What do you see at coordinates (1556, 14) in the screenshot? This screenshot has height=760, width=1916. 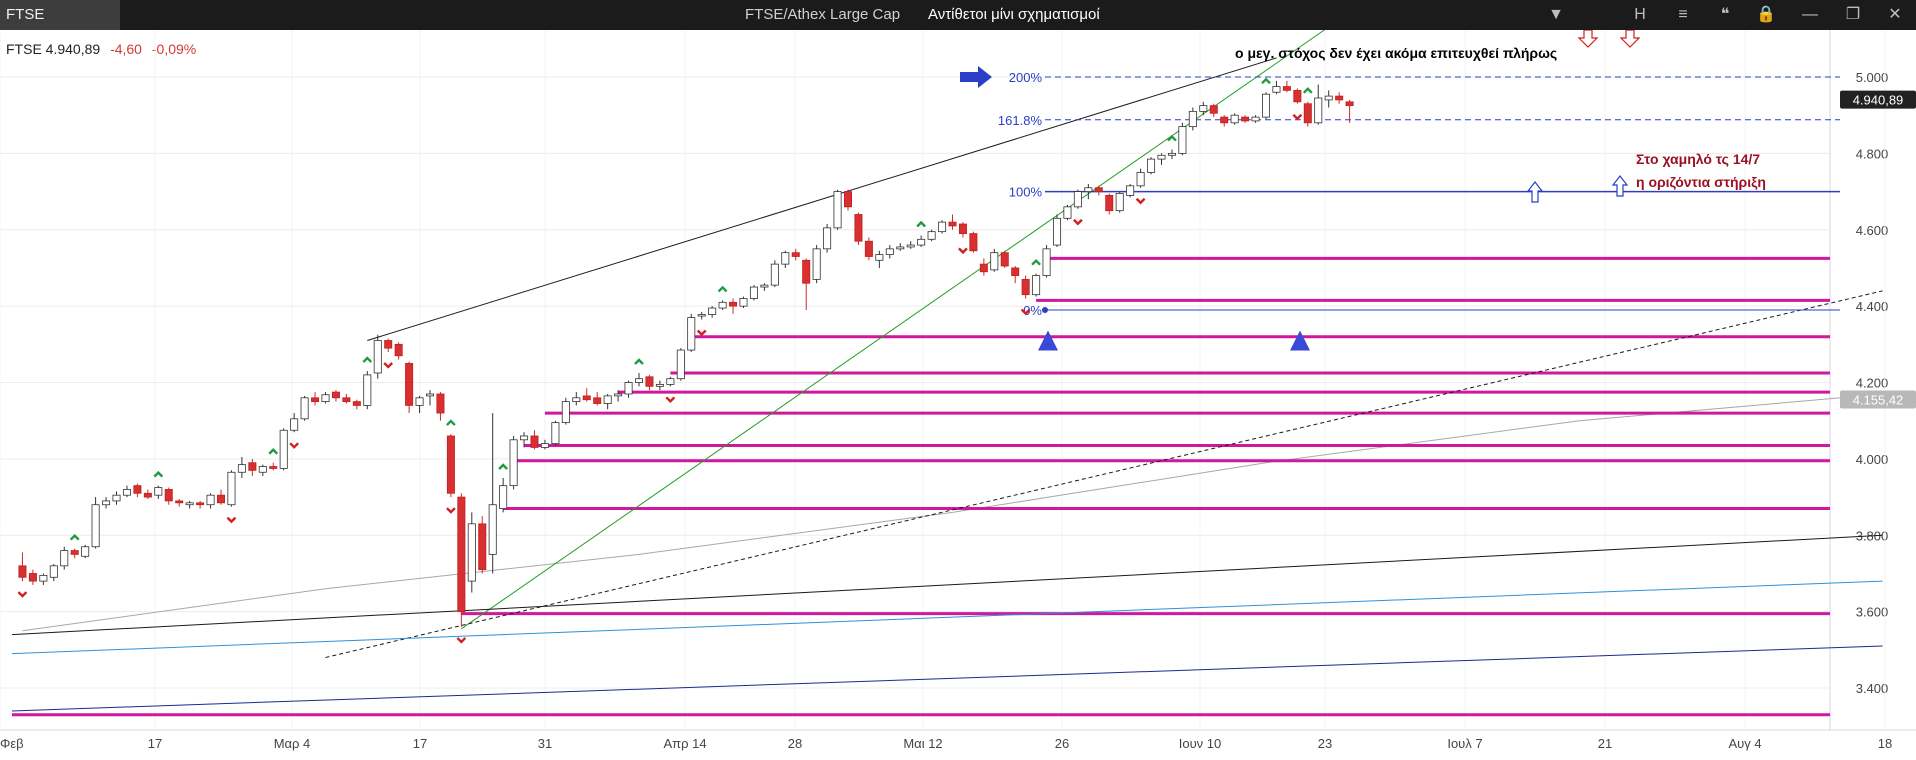 I see `dropdown-caret-icon: ▼` at bounding box center [1556, 14].